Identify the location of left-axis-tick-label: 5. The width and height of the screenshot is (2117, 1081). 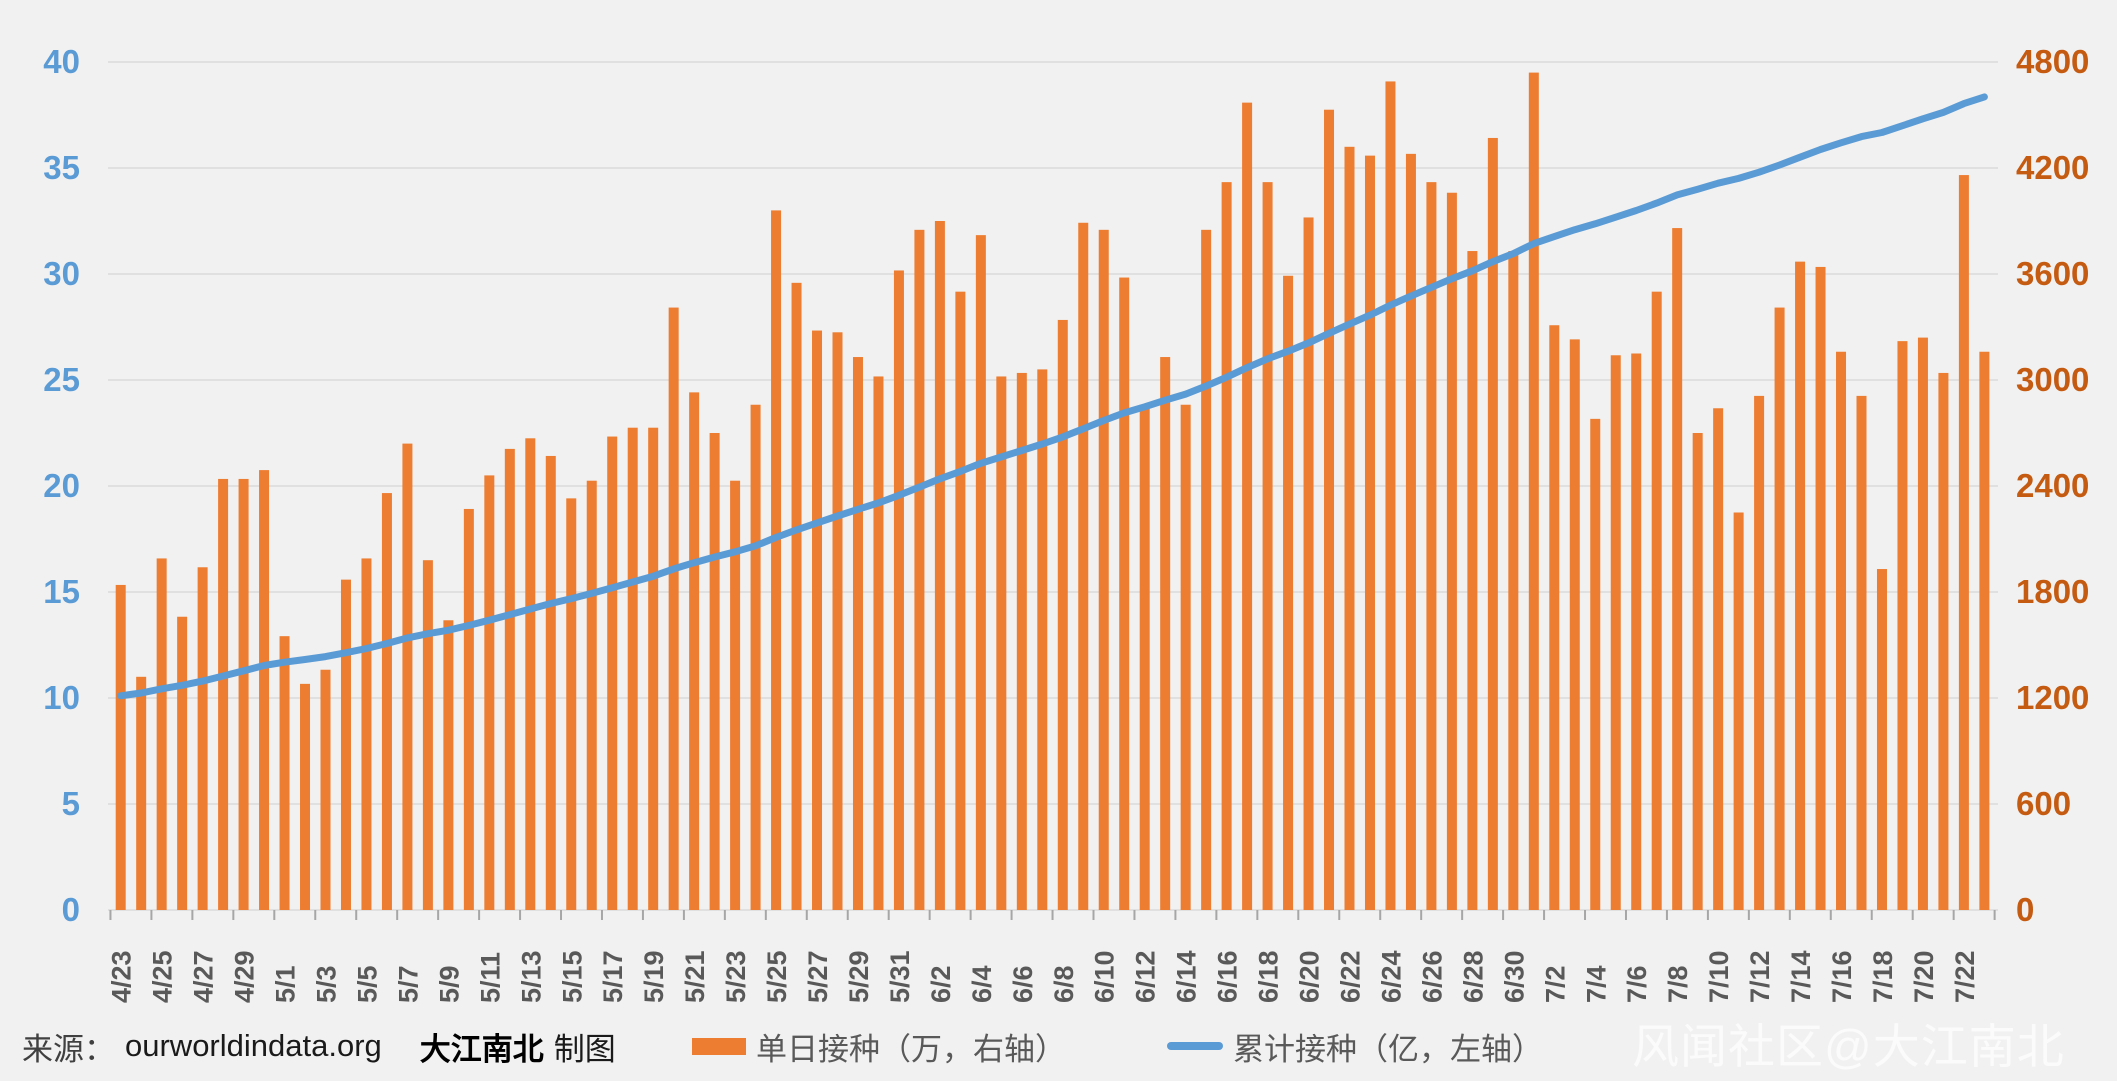
(71, 803).